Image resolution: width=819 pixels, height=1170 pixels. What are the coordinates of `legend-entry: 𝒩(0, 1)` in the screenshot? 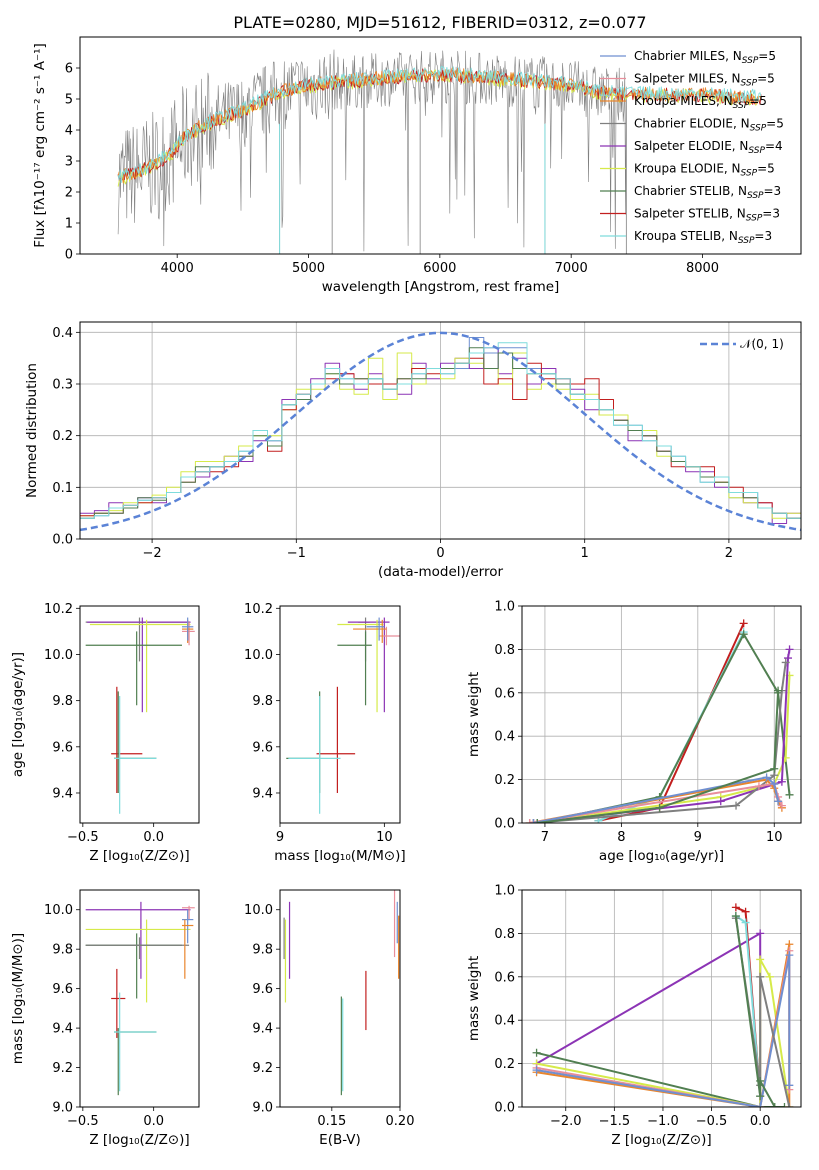 It's located at (762, 344).